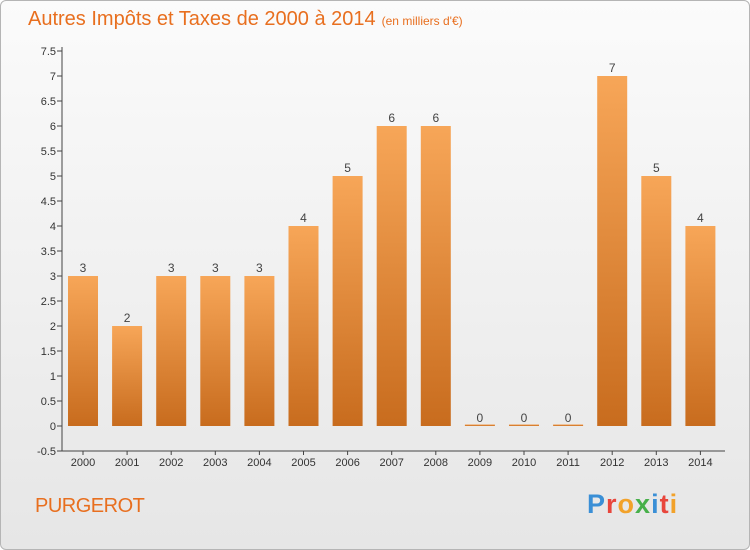 Image resolution: width=750 pixels, height=550 pixels. What do you see at coordinates (422, 21) in the screenshot?
I see `unit-note: (en milliers d'€)` at bounding box center [422, 21].